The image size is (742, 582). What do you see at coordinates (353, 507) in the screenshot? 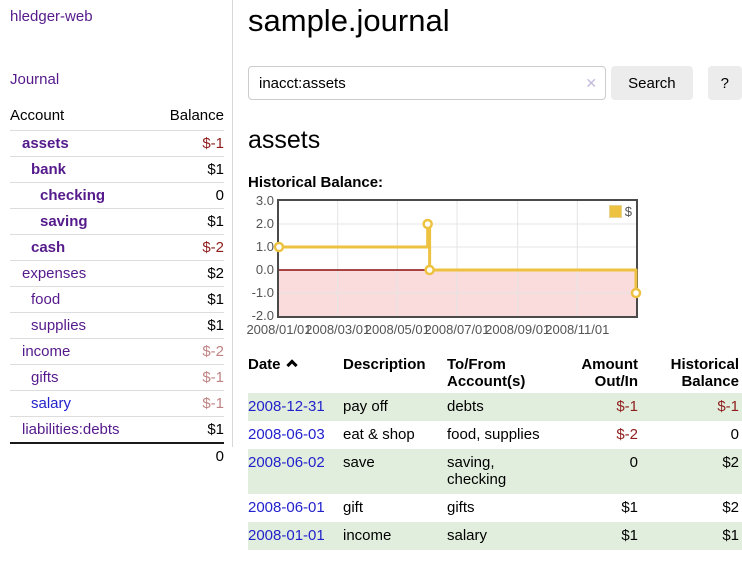
I see `description-cell: gift` at bounding box center [353, 507].